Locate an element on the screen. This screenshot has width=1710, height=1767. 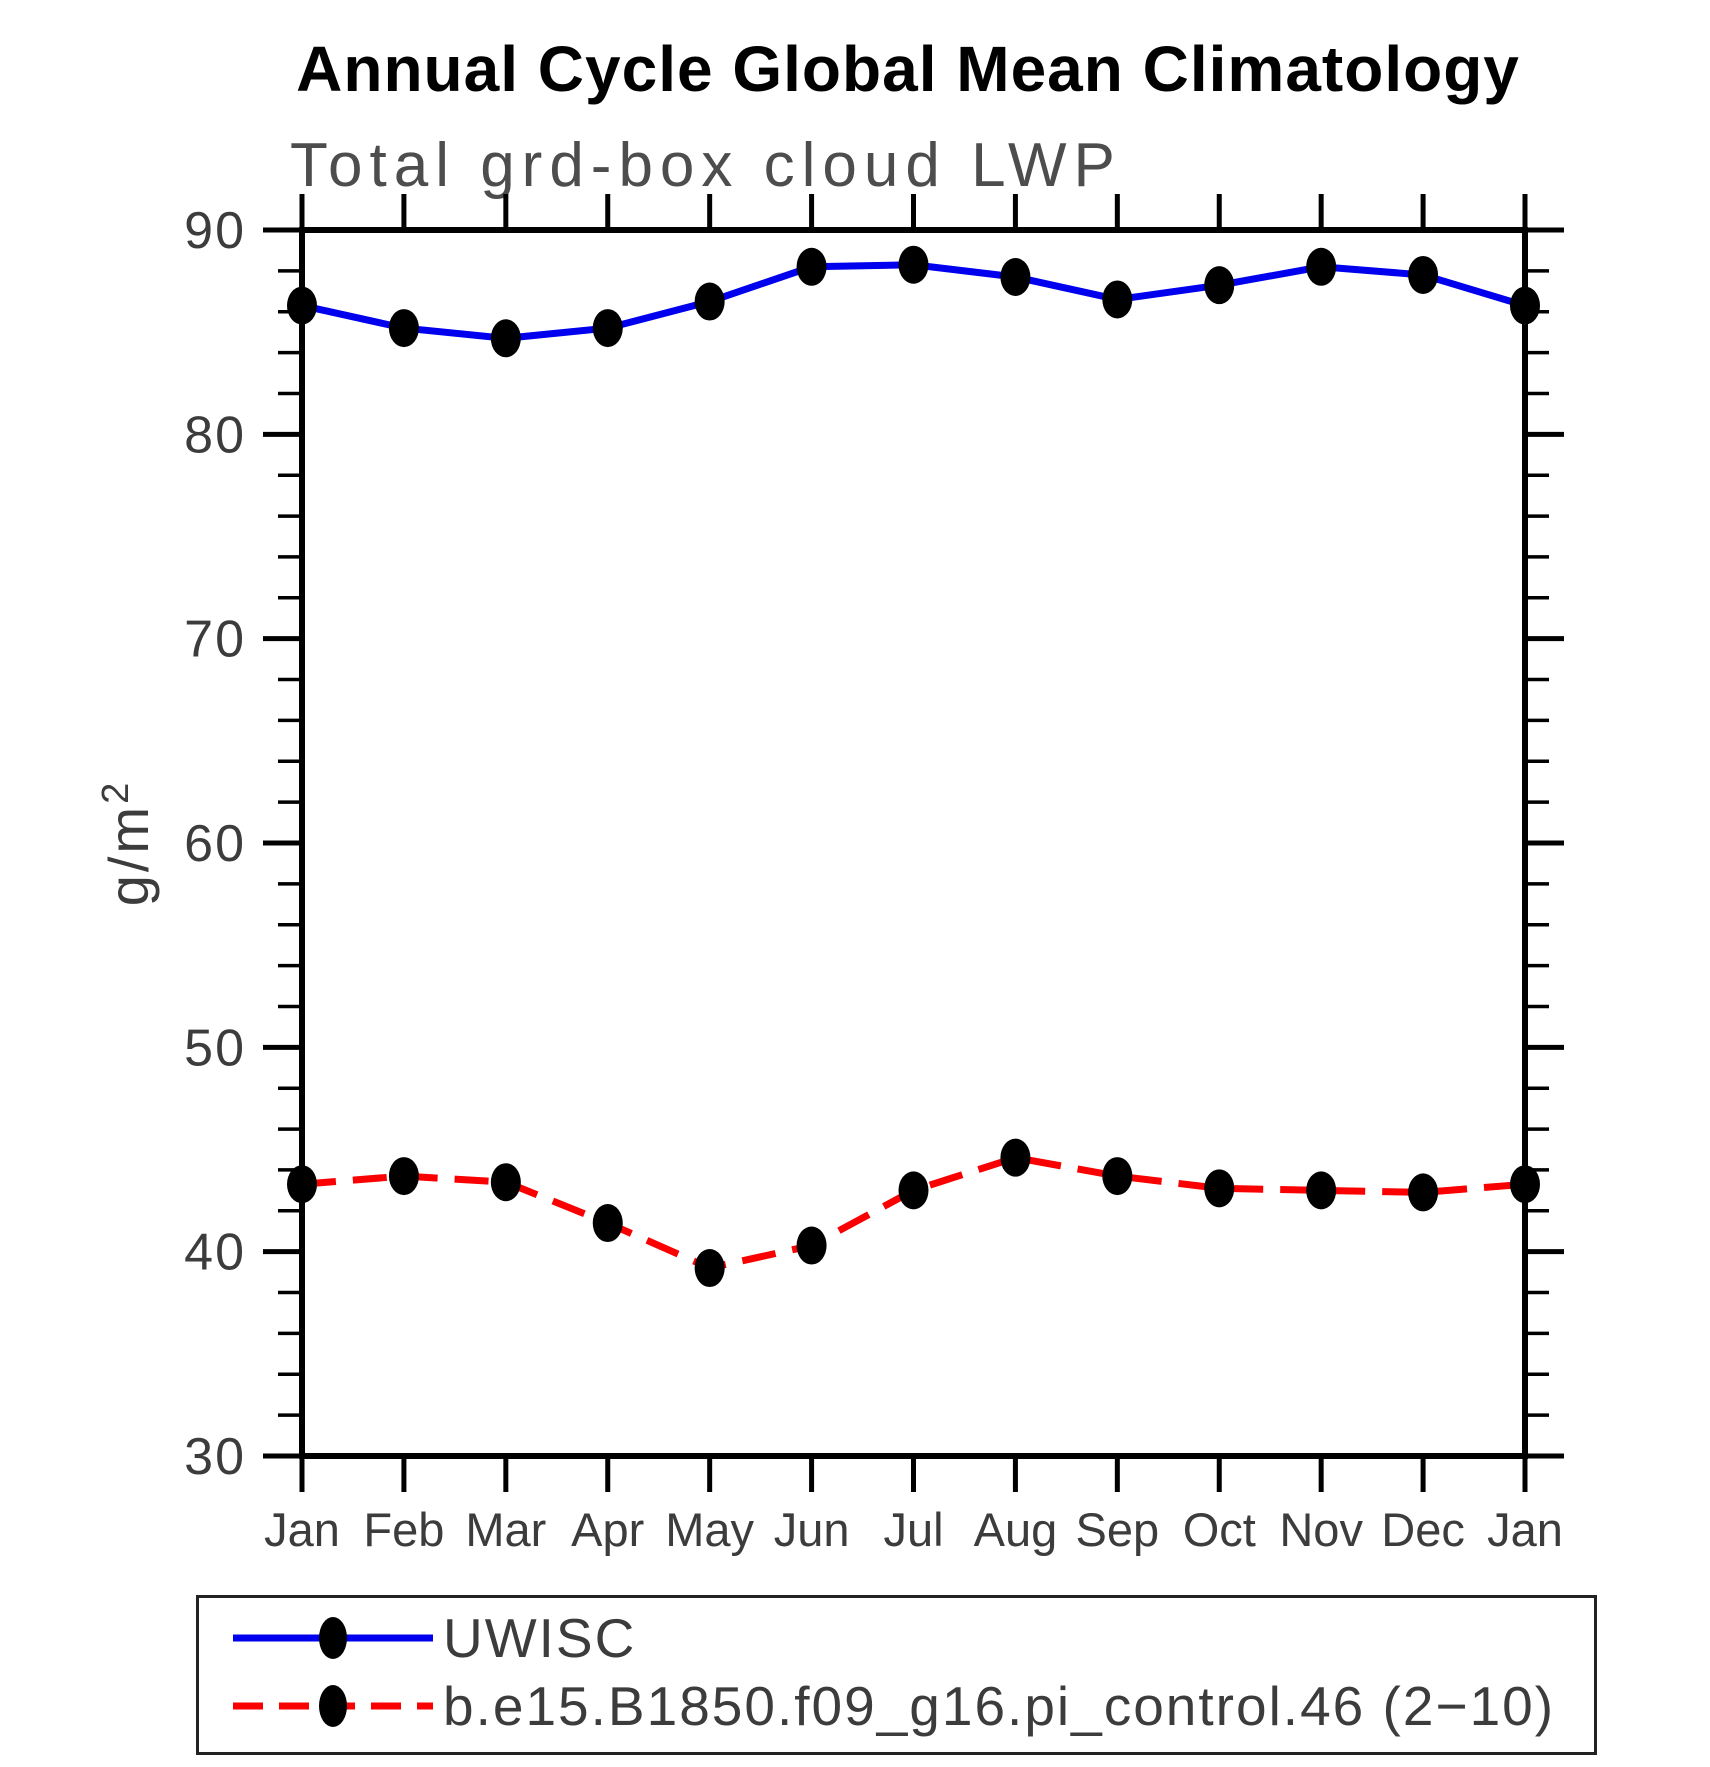
legend-label-model: b.e15.B1850.f09_g16.pi_control.46 (2−10) is located at coordinates (999, 1706).